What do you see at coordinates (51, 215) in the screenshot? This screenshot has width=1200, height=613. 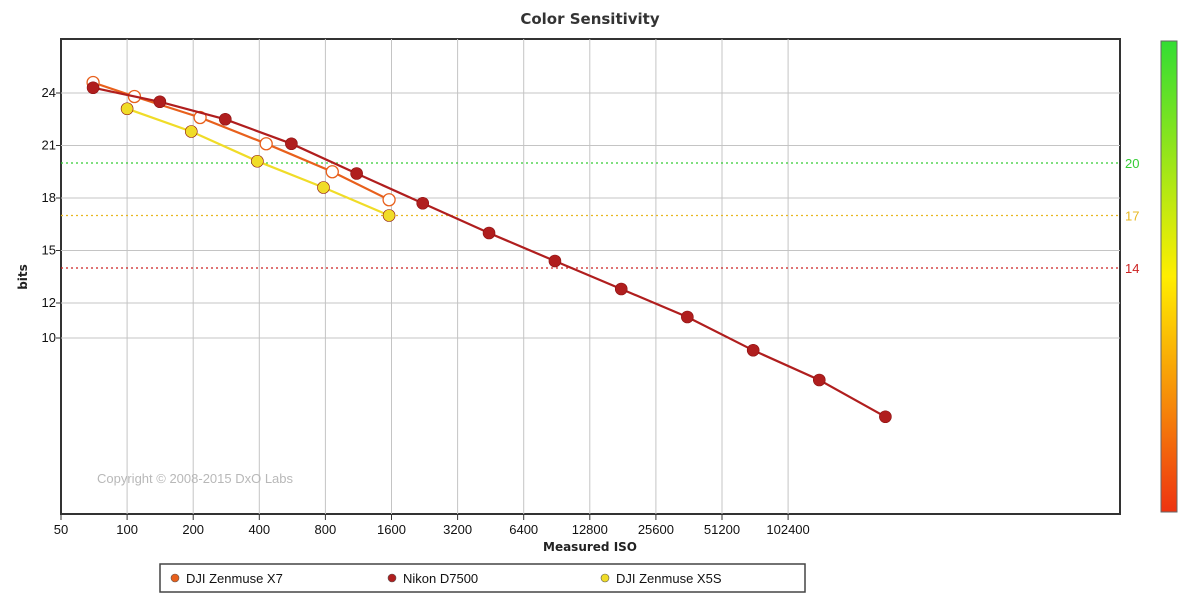 I see `y-axis-ticks: 10 12 15 18 21 24` at bounding box center [51, 215].